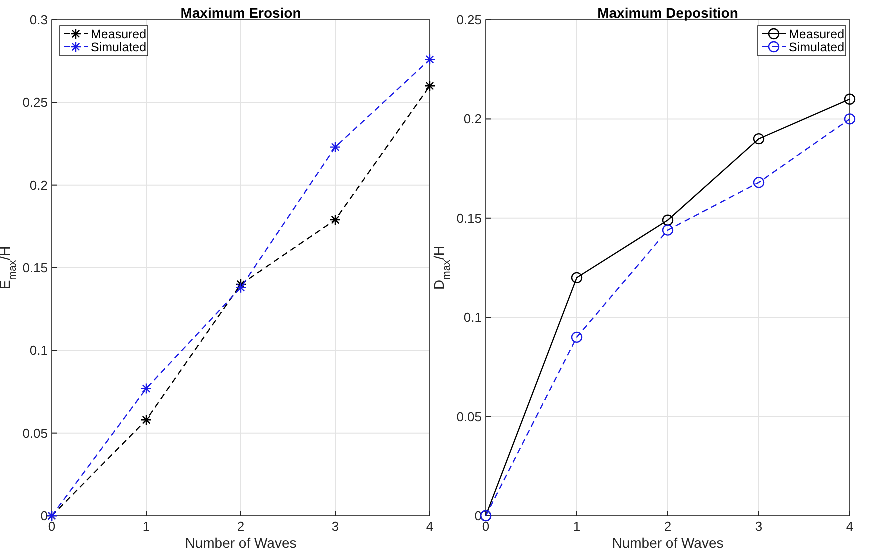  Describe the element at coordinates (39, 20) in the screenshot. I see `y-tick-label: 0.3` at that location.